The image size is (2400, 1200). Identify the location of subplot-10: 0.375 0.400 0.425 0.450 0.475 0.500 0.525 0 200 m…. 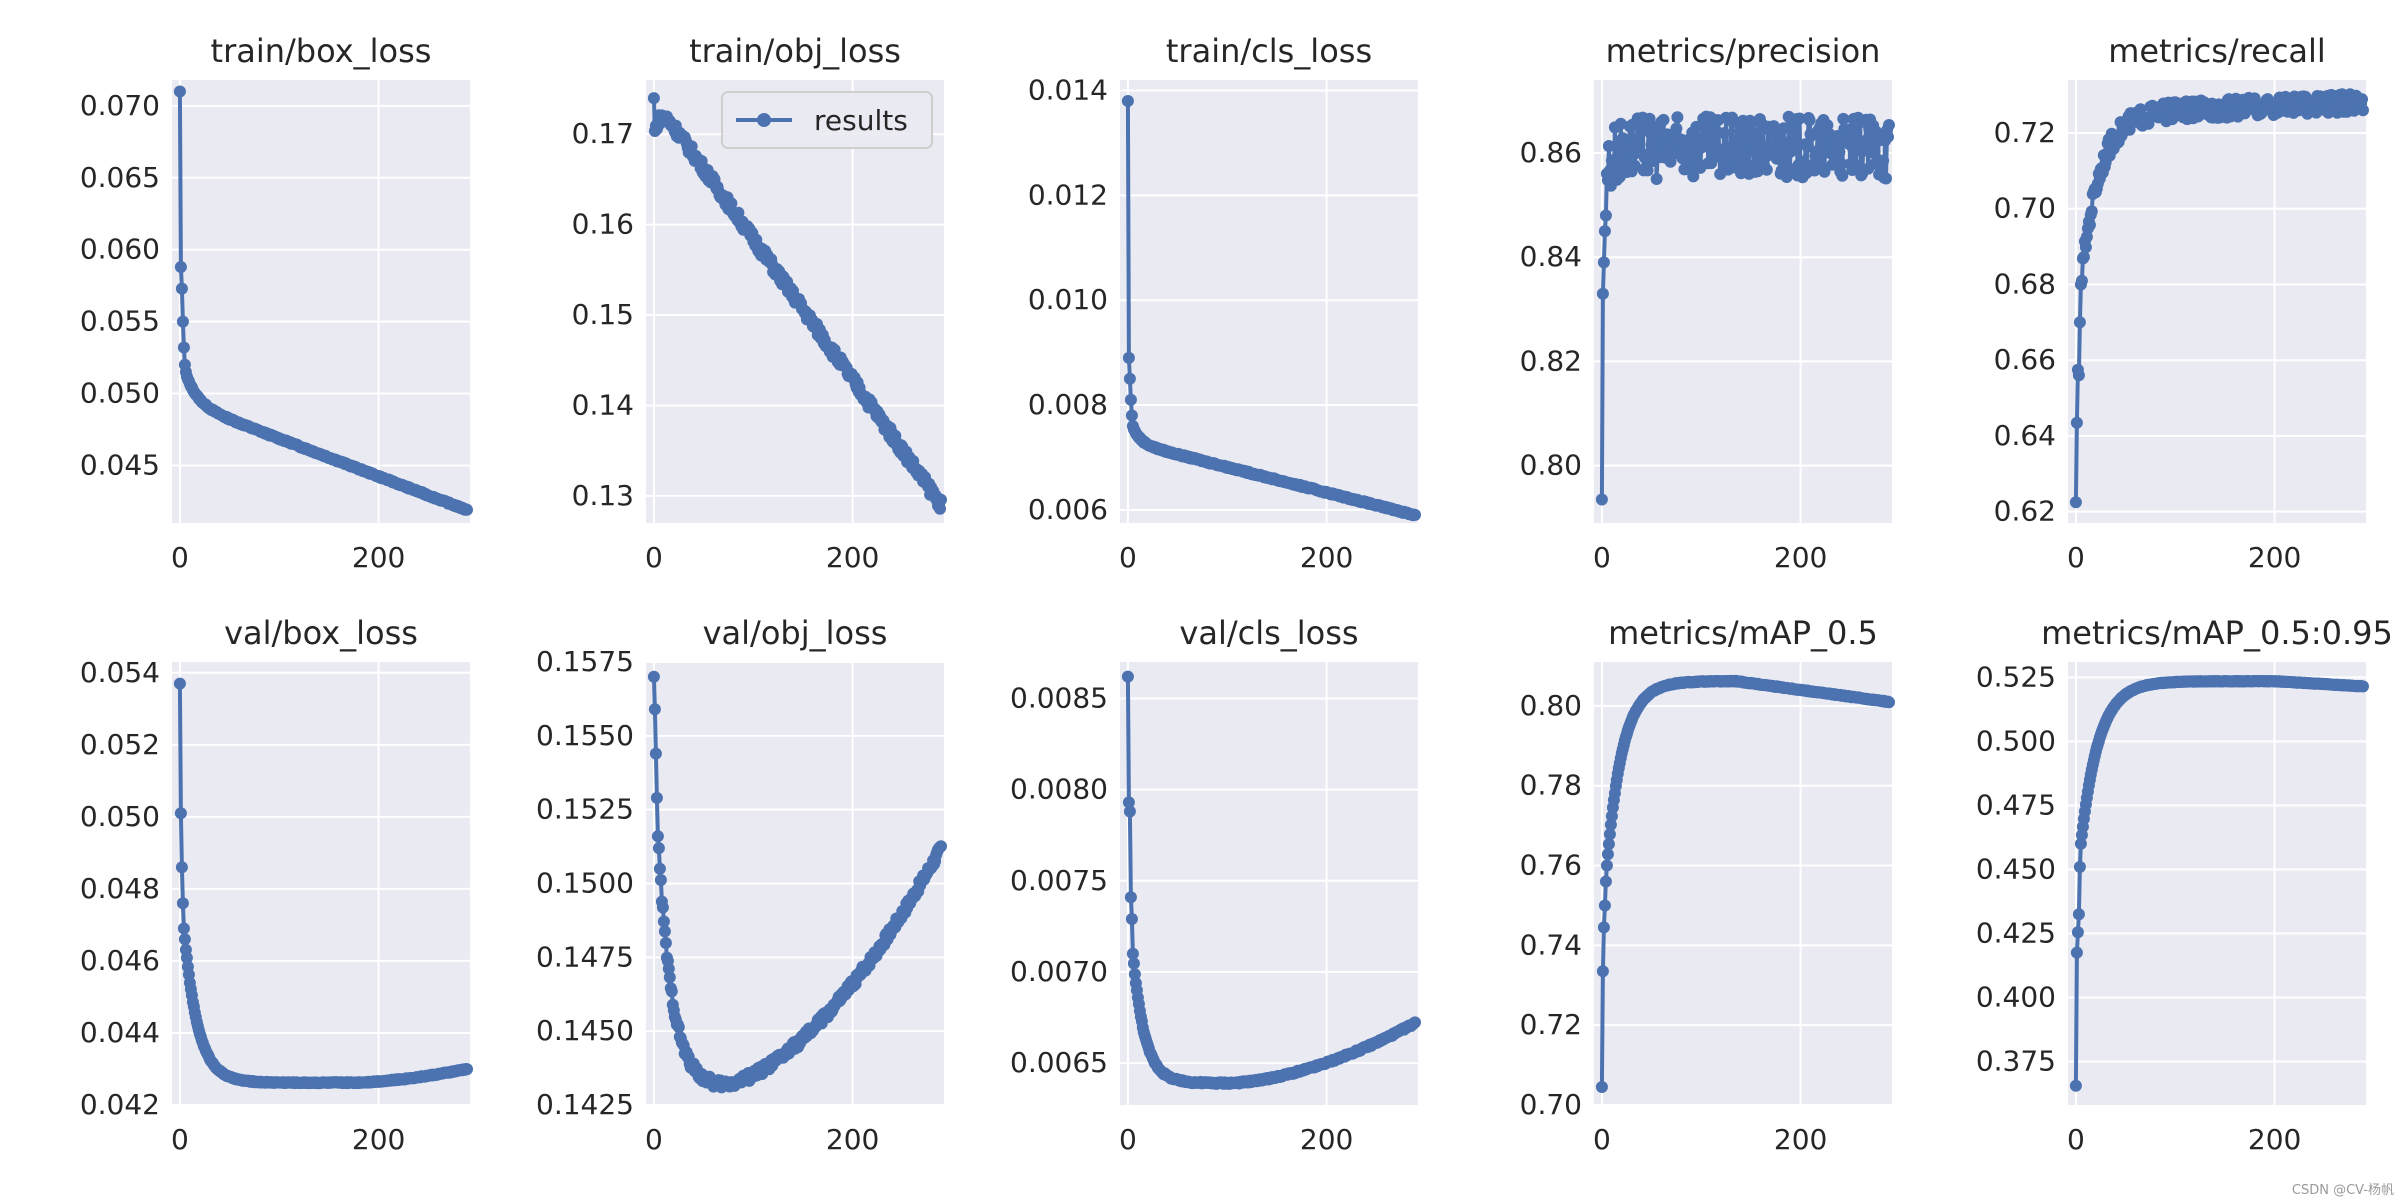
(2184, 885).